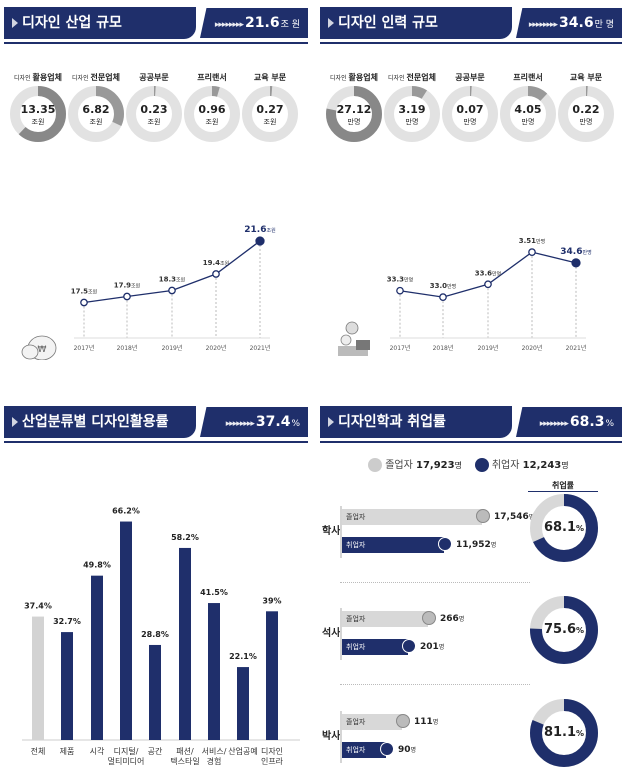 The height and width of the screenshot is (781, 626). Describe the element at coordinates (67, 621) in the screenshot. I see `bar-value-label: 32.7%` at that location.